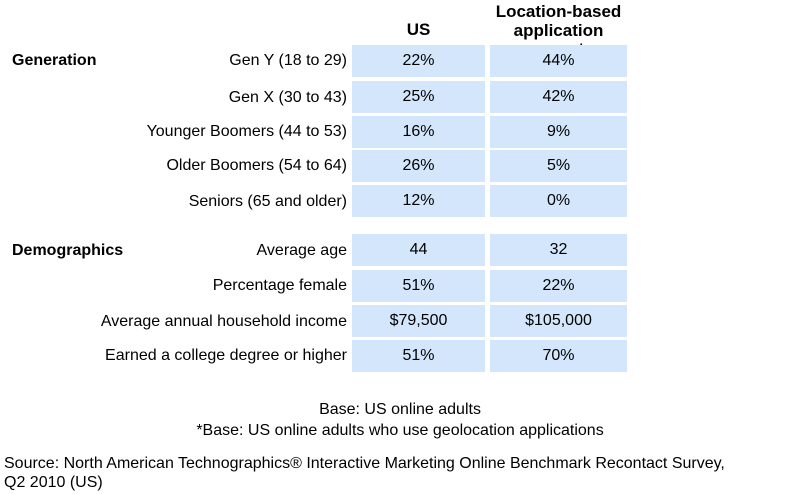 Image resolution: width=800 pixels, height=494 pixels. I want to click on column-header-location-line1: Location-based, so click(558, 11).